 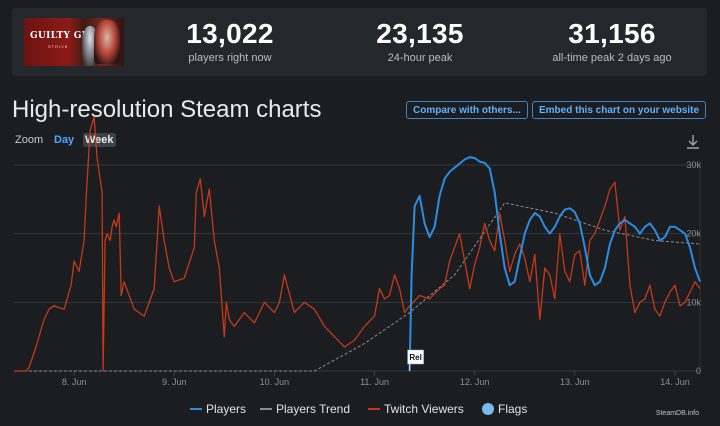 I want to click on x-tick-label: 10. Jun, so click(x=275, y=382).